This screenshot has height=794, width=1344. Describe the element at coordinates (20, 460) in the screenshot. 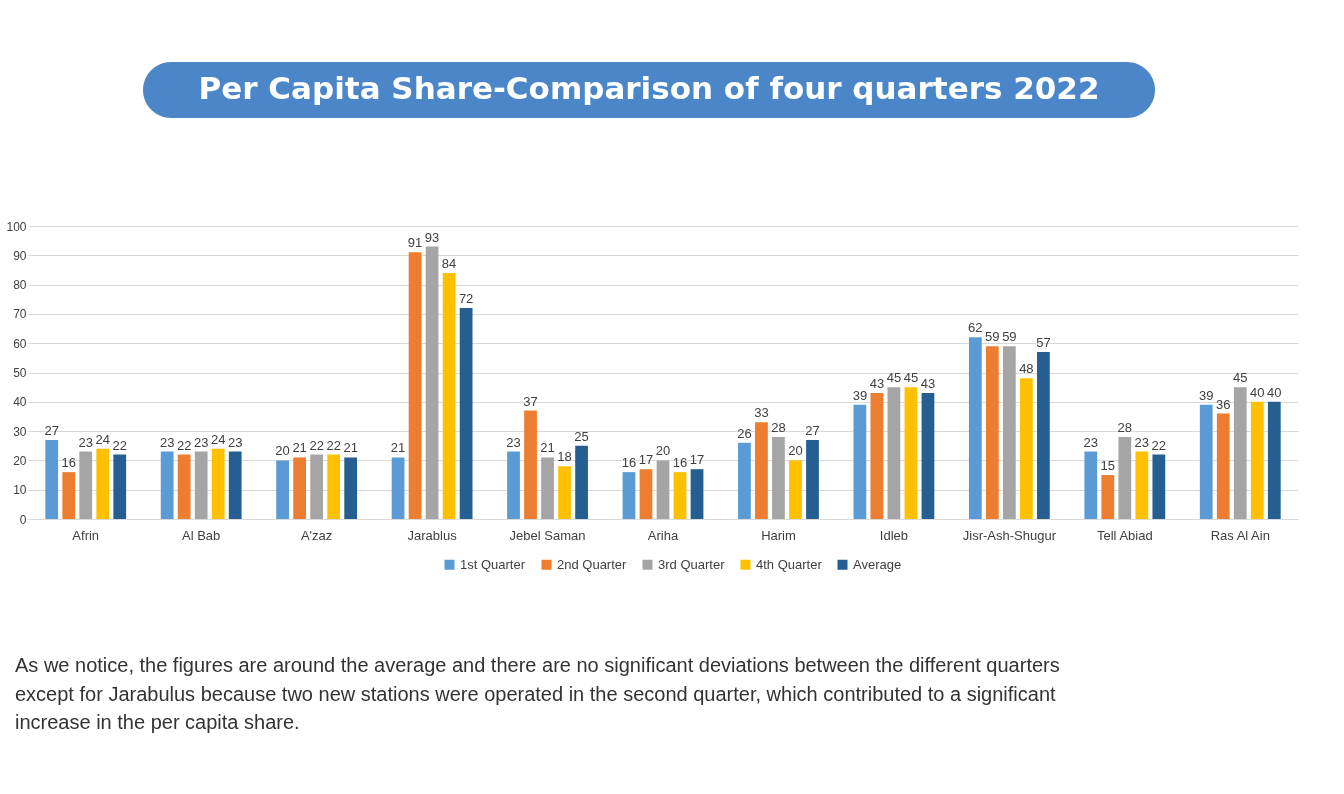

I see `y-tick-label: 20` at that location.